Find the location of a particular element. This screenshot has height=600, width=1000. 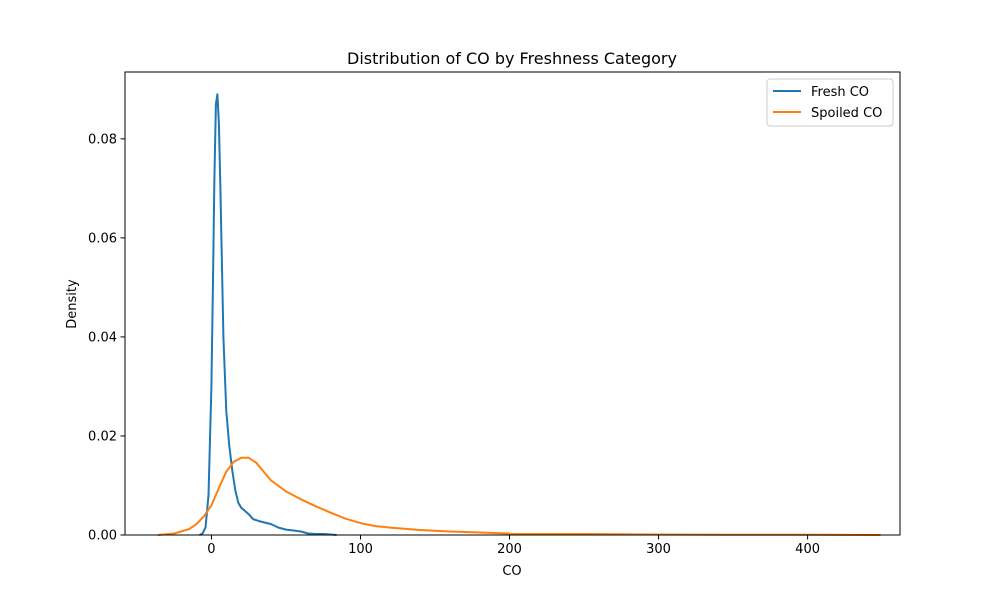

y-axis-ticks: 0.00 0.02 0.04 0.06 0.08 is located at coordinates (106, 338).